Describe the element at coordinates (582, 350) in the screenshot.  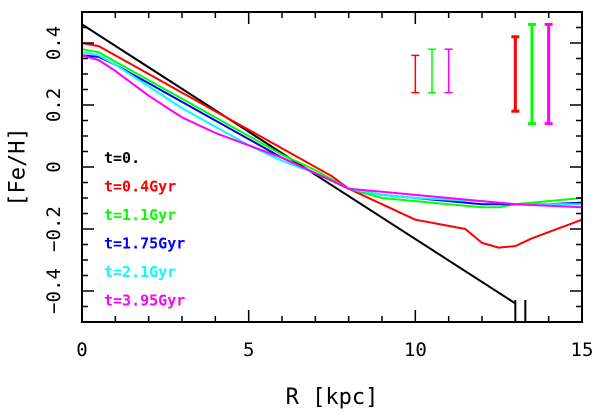
I see `x-tick-label: 15` at that location.